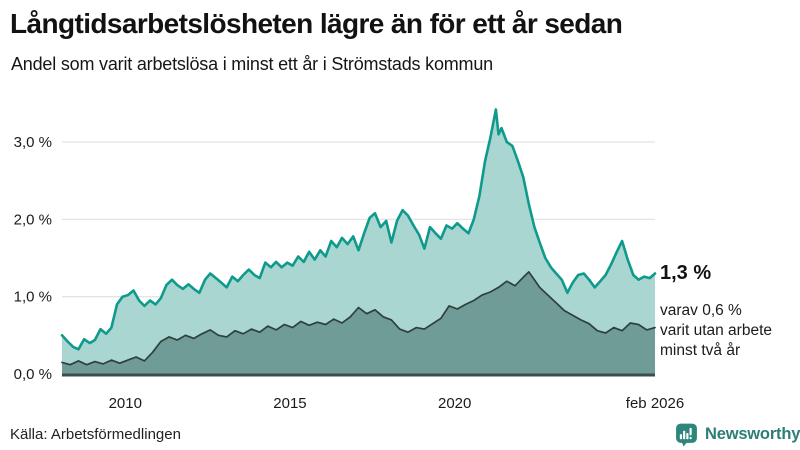 The width and height of the screenshot is (800, 450). I want to click on x-tick-label: 2015, so click(289, 403).